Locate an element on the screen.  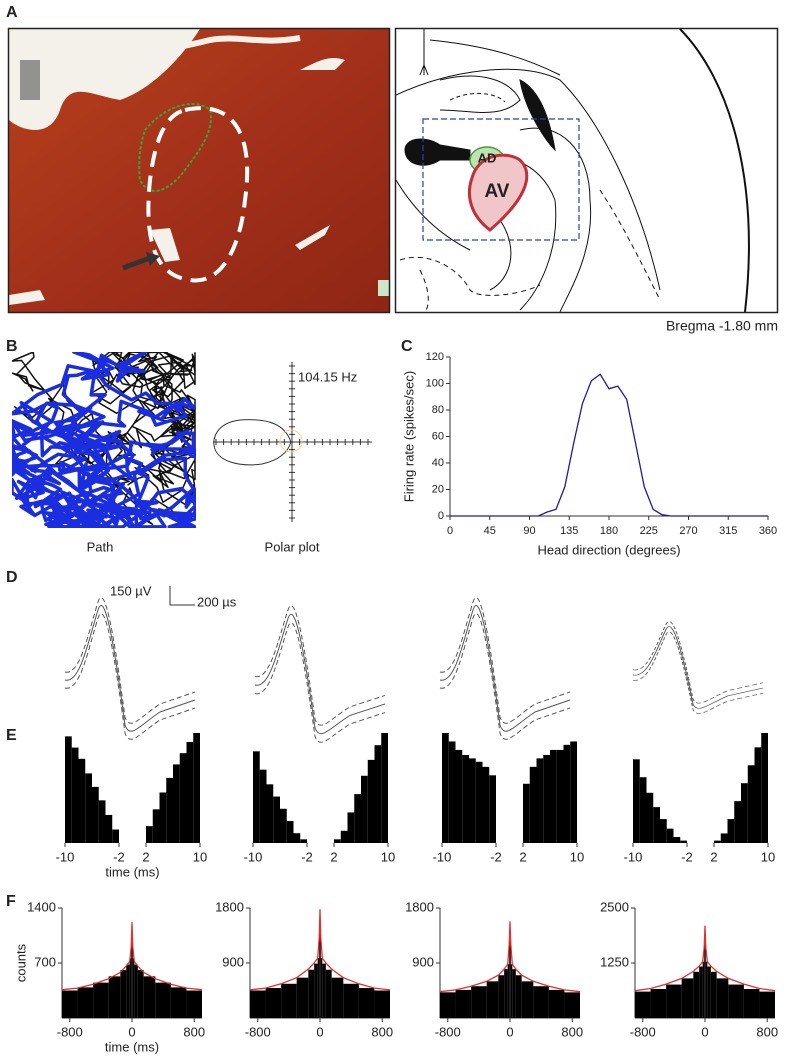
polar-plot is located at coordinates (292, 442).